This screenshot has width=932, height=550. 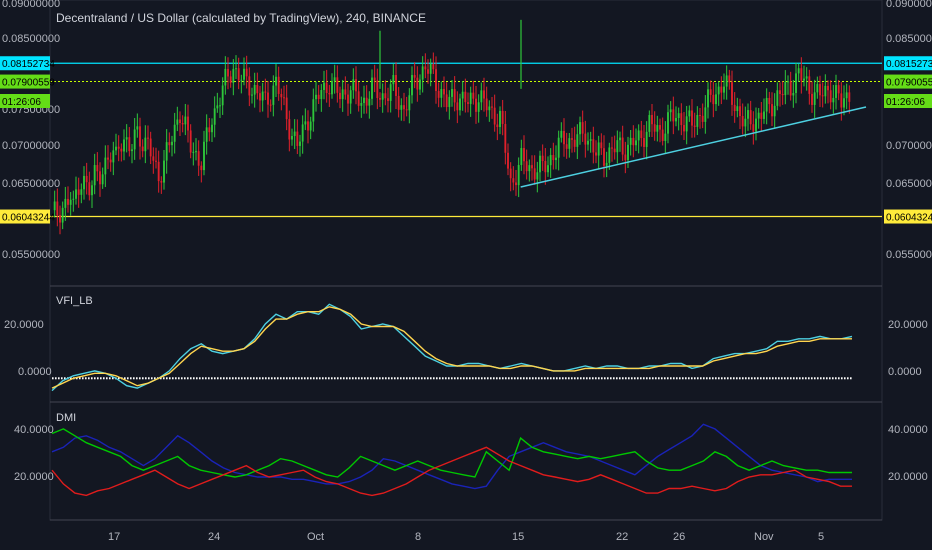 What do you see at coordinates (66, 418) in the screenshot?
I see `dmi-pane-label: DMI` at bounding box center [66, 418].